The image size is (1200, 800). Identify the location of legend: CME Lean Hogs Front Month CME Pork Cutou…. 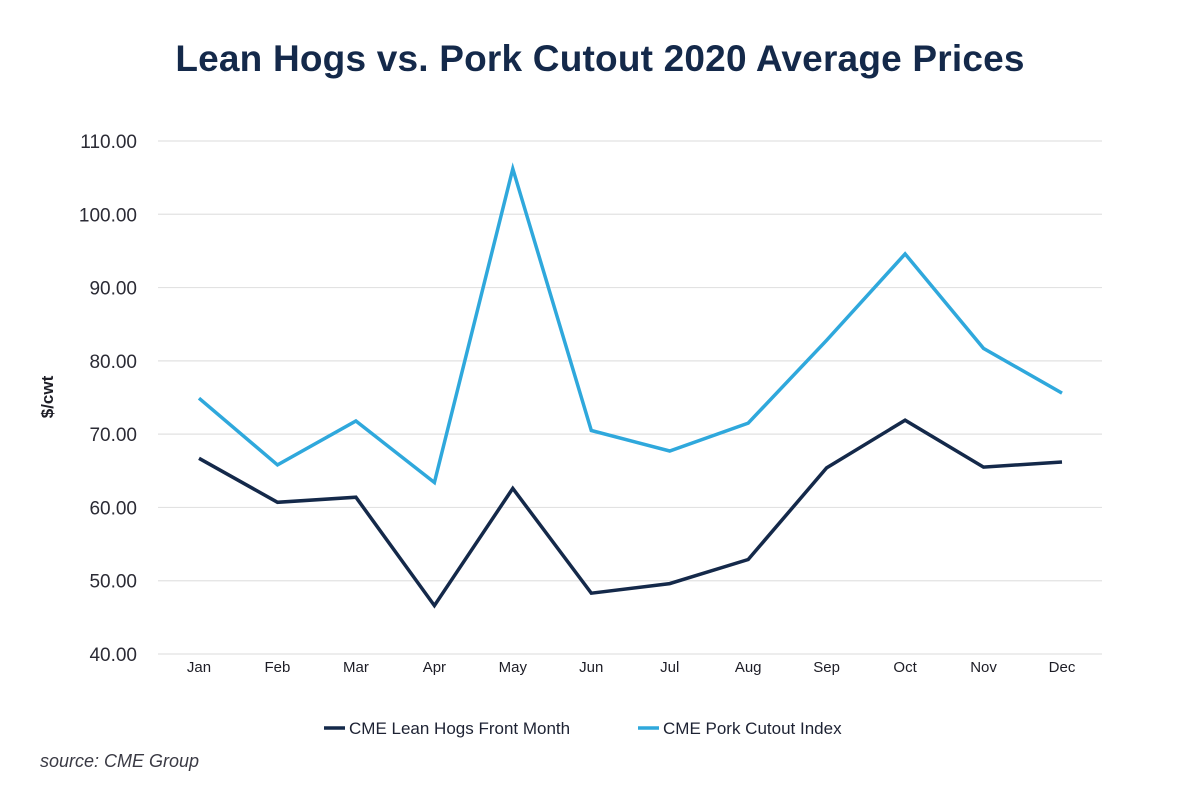
(583, 728).